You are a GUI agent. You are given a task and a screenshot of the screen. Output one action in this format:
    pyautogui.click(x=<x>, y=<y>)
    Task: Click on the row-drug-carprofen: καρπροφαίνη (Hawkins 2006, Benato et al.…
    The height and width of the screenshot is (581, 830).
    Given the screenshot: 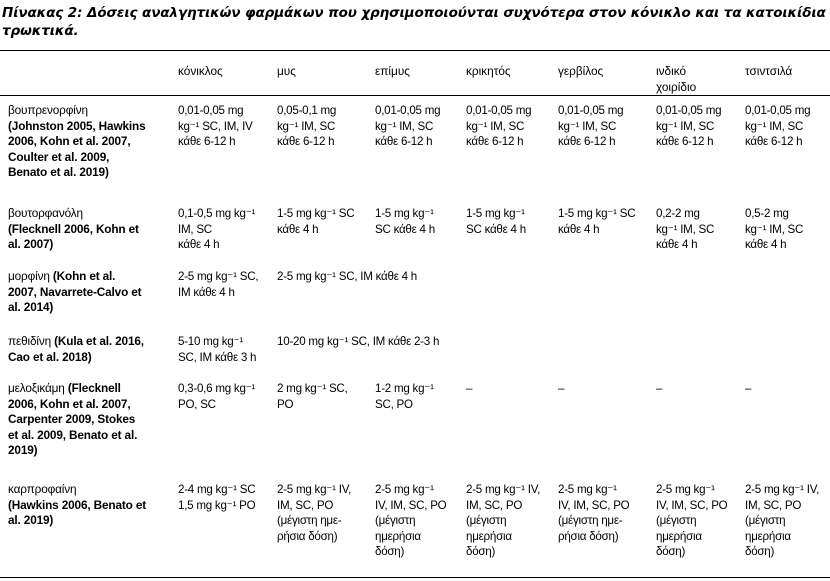 What is the action you would take?
    pyautogui.click(x=77, y=505)
    